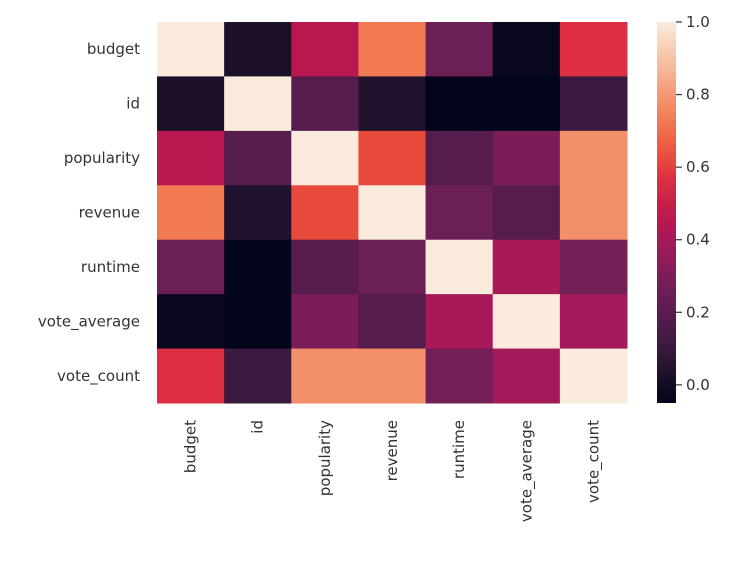 Image resolution: width=736 pixels, height=566 pixels. I want to click on heatmap-cell-revenue-id, so click(258, 213).